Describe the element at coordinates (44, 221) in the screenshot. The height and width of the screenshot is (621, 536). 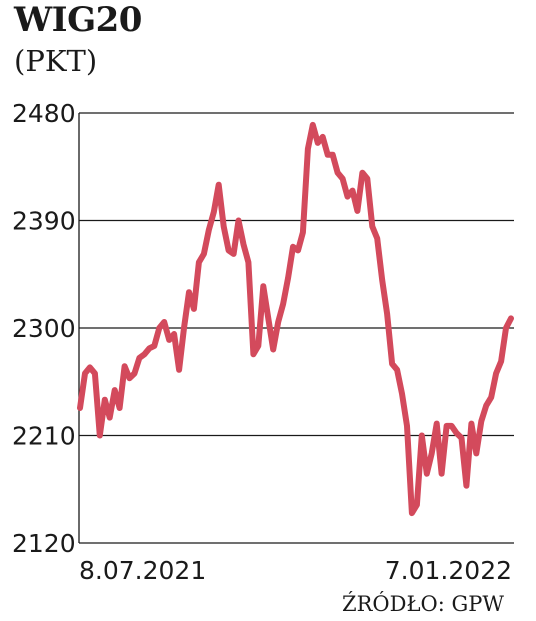
I see `y-tick-label-2390: 2390` at that location.